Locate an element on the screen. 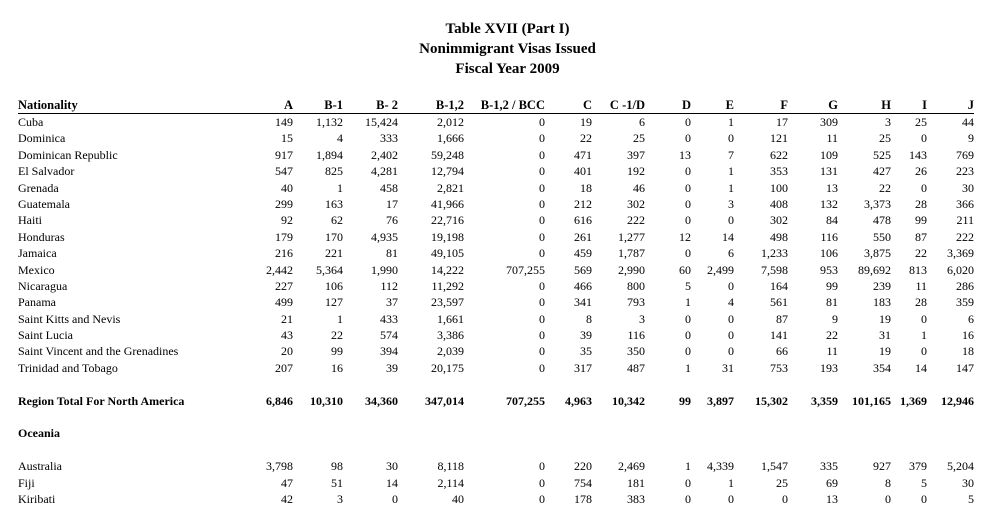  value-cell: 3,359 is located at coordinates (824, 400).